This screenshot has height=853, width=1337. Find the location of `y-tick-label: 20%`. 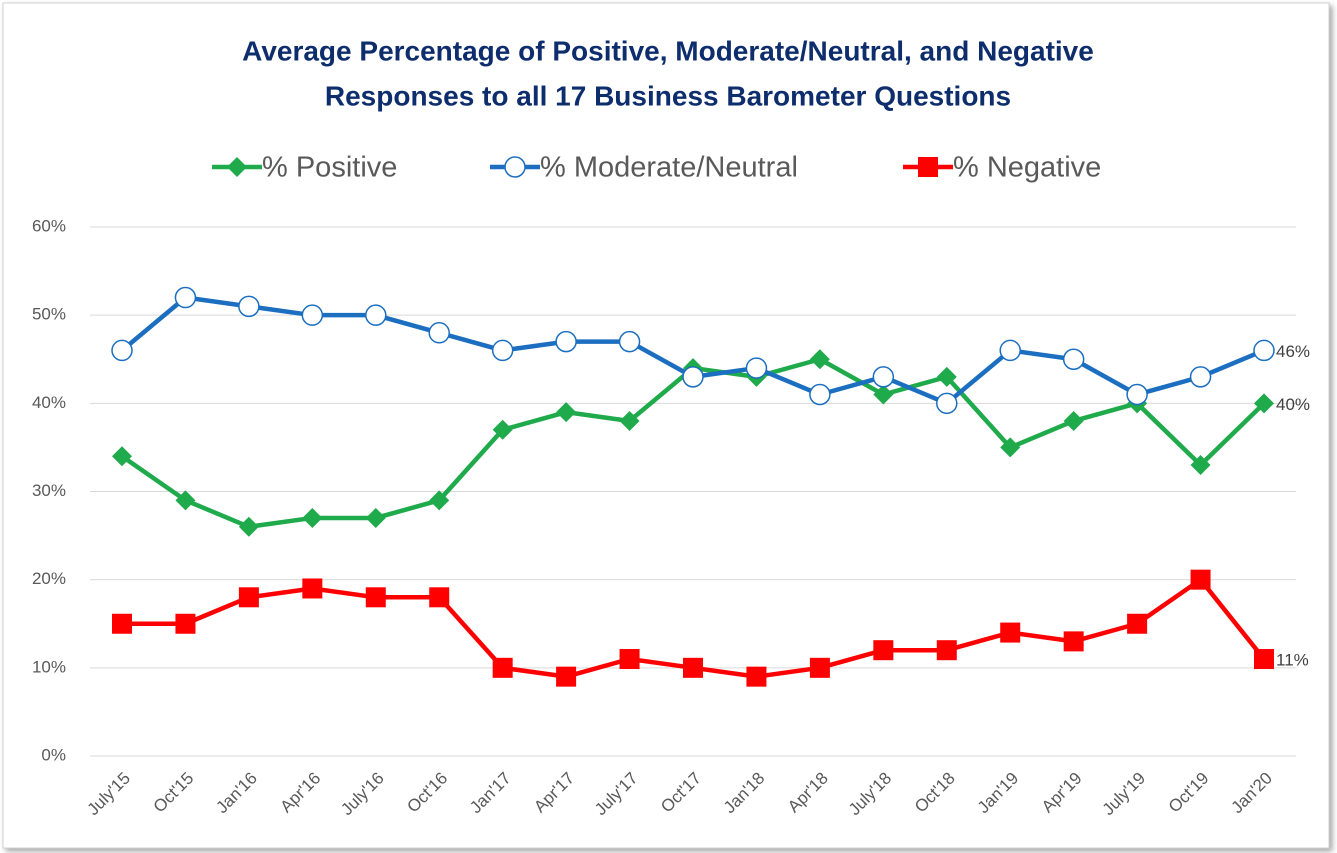

y-tick-label: 20% is located at coordinates (49, 578).